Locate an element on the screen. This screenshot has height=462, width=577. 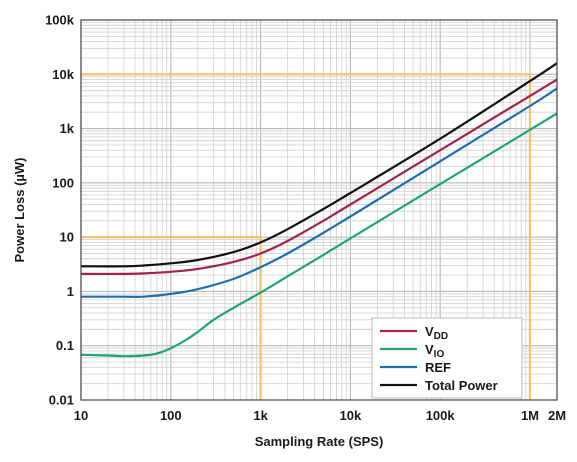
legend-label: VIO is located at coordinates (434, 351).